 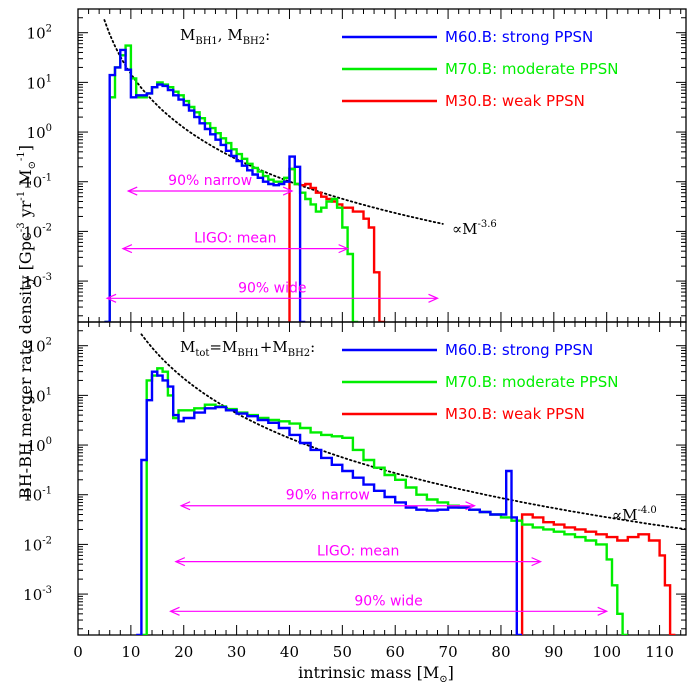 I want to click on bottom-arrow-label: 90% narrow, so click(x=328, y=496).